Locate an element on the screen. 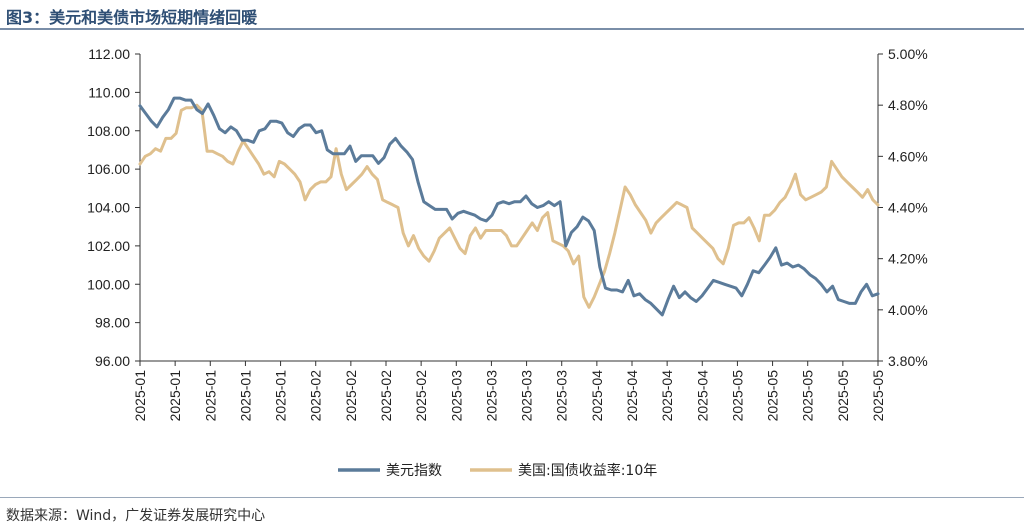 Image resolution: width=1024 pixels, height=529 pixels. right-tick-label: 4.40% is located at coordinates (908, 208).